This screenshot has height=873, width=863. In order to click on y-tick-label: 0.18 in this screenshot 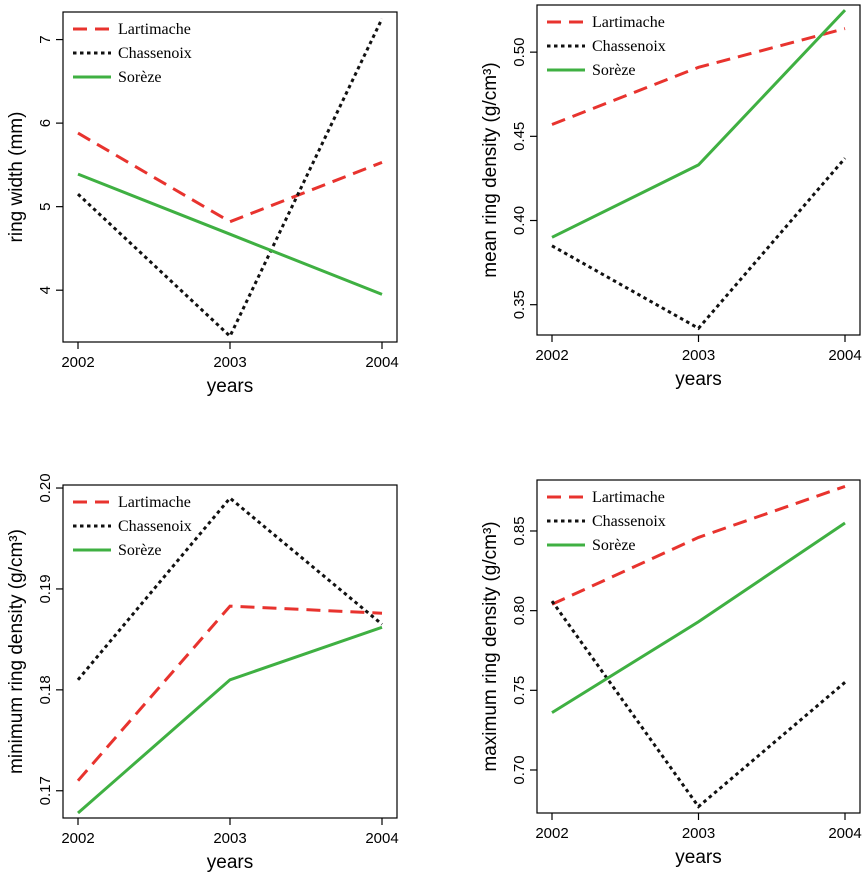, I will do `click(45, 689)`.